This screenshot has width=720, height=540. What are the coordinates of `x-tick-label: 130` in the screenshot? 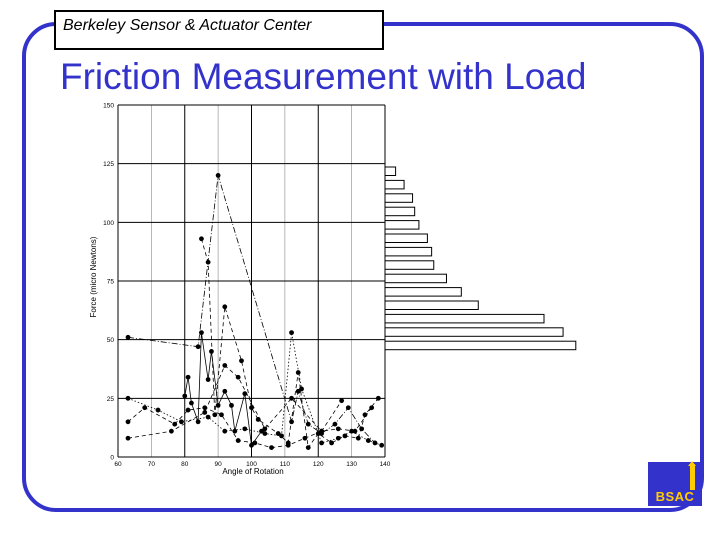 It's located at (351, 464).